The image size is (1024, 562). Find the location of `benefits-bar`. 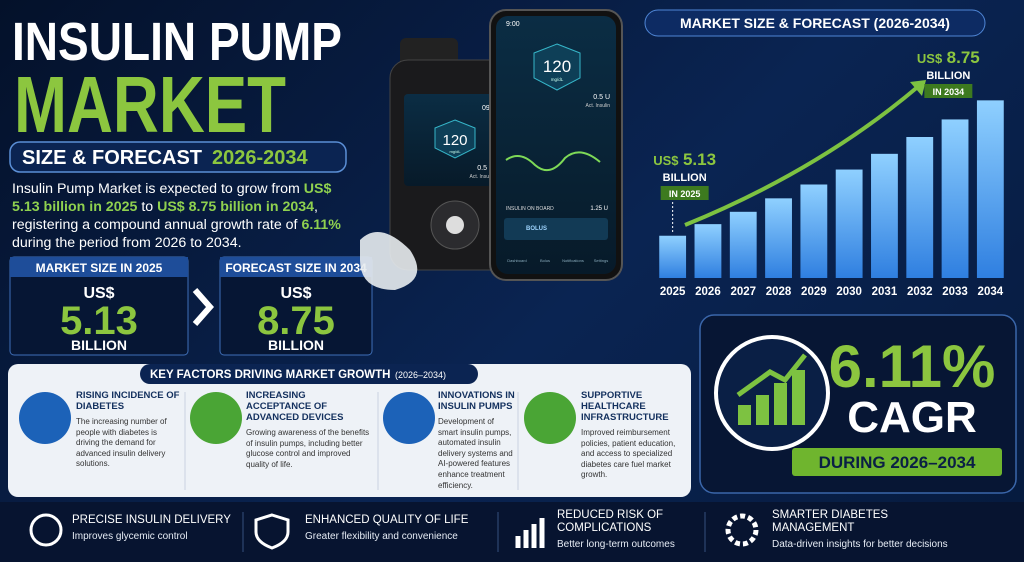

benefits-bar is located at coordinates (512, 532).